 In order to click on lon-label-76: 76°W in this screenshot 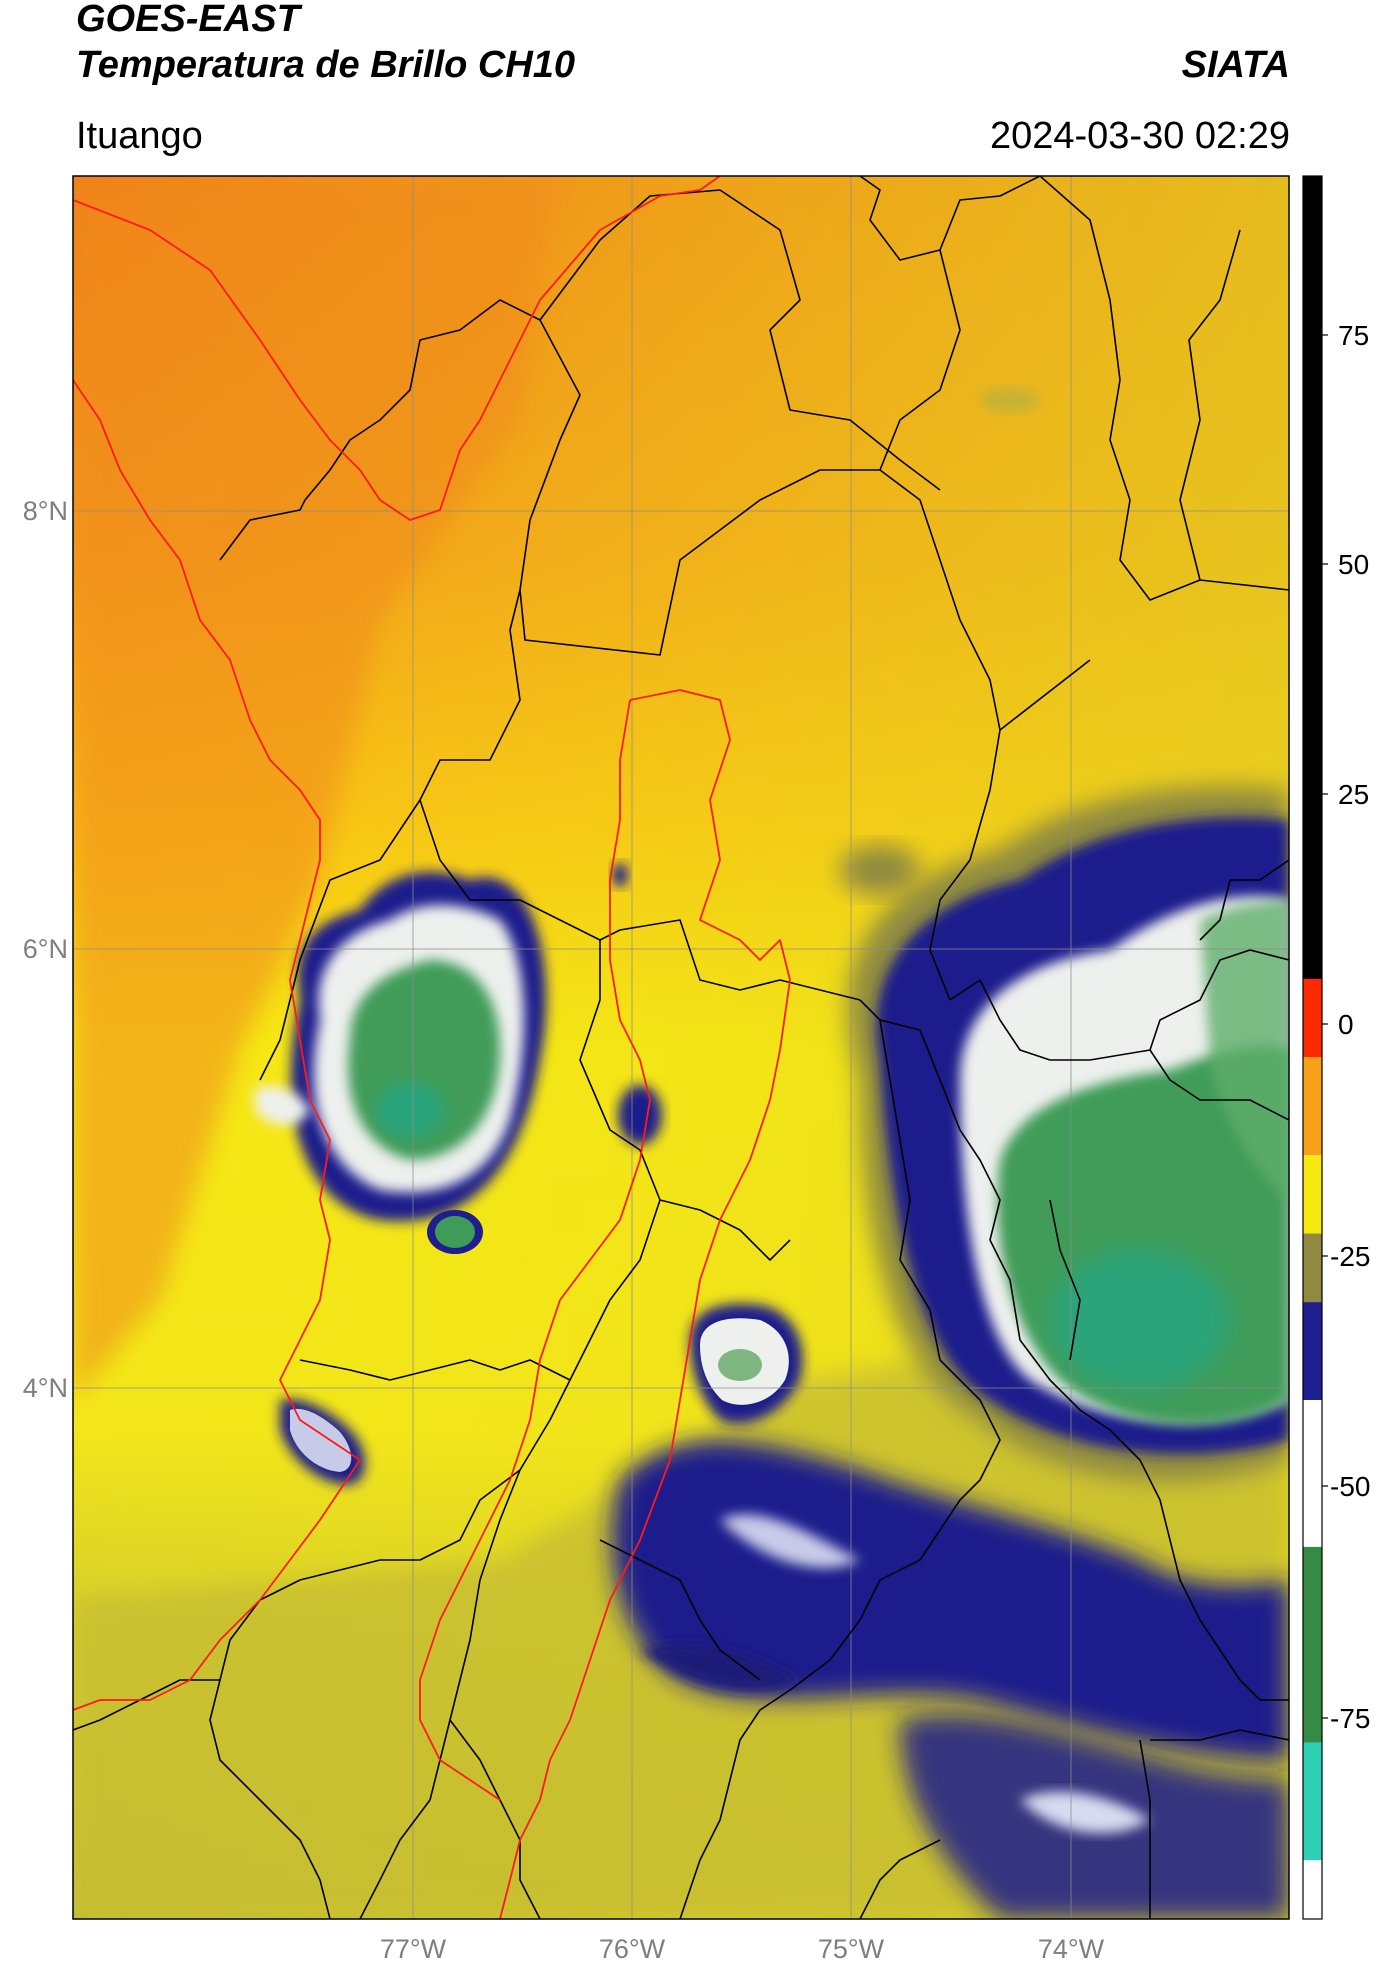, I will do `click(632, 1949)`.